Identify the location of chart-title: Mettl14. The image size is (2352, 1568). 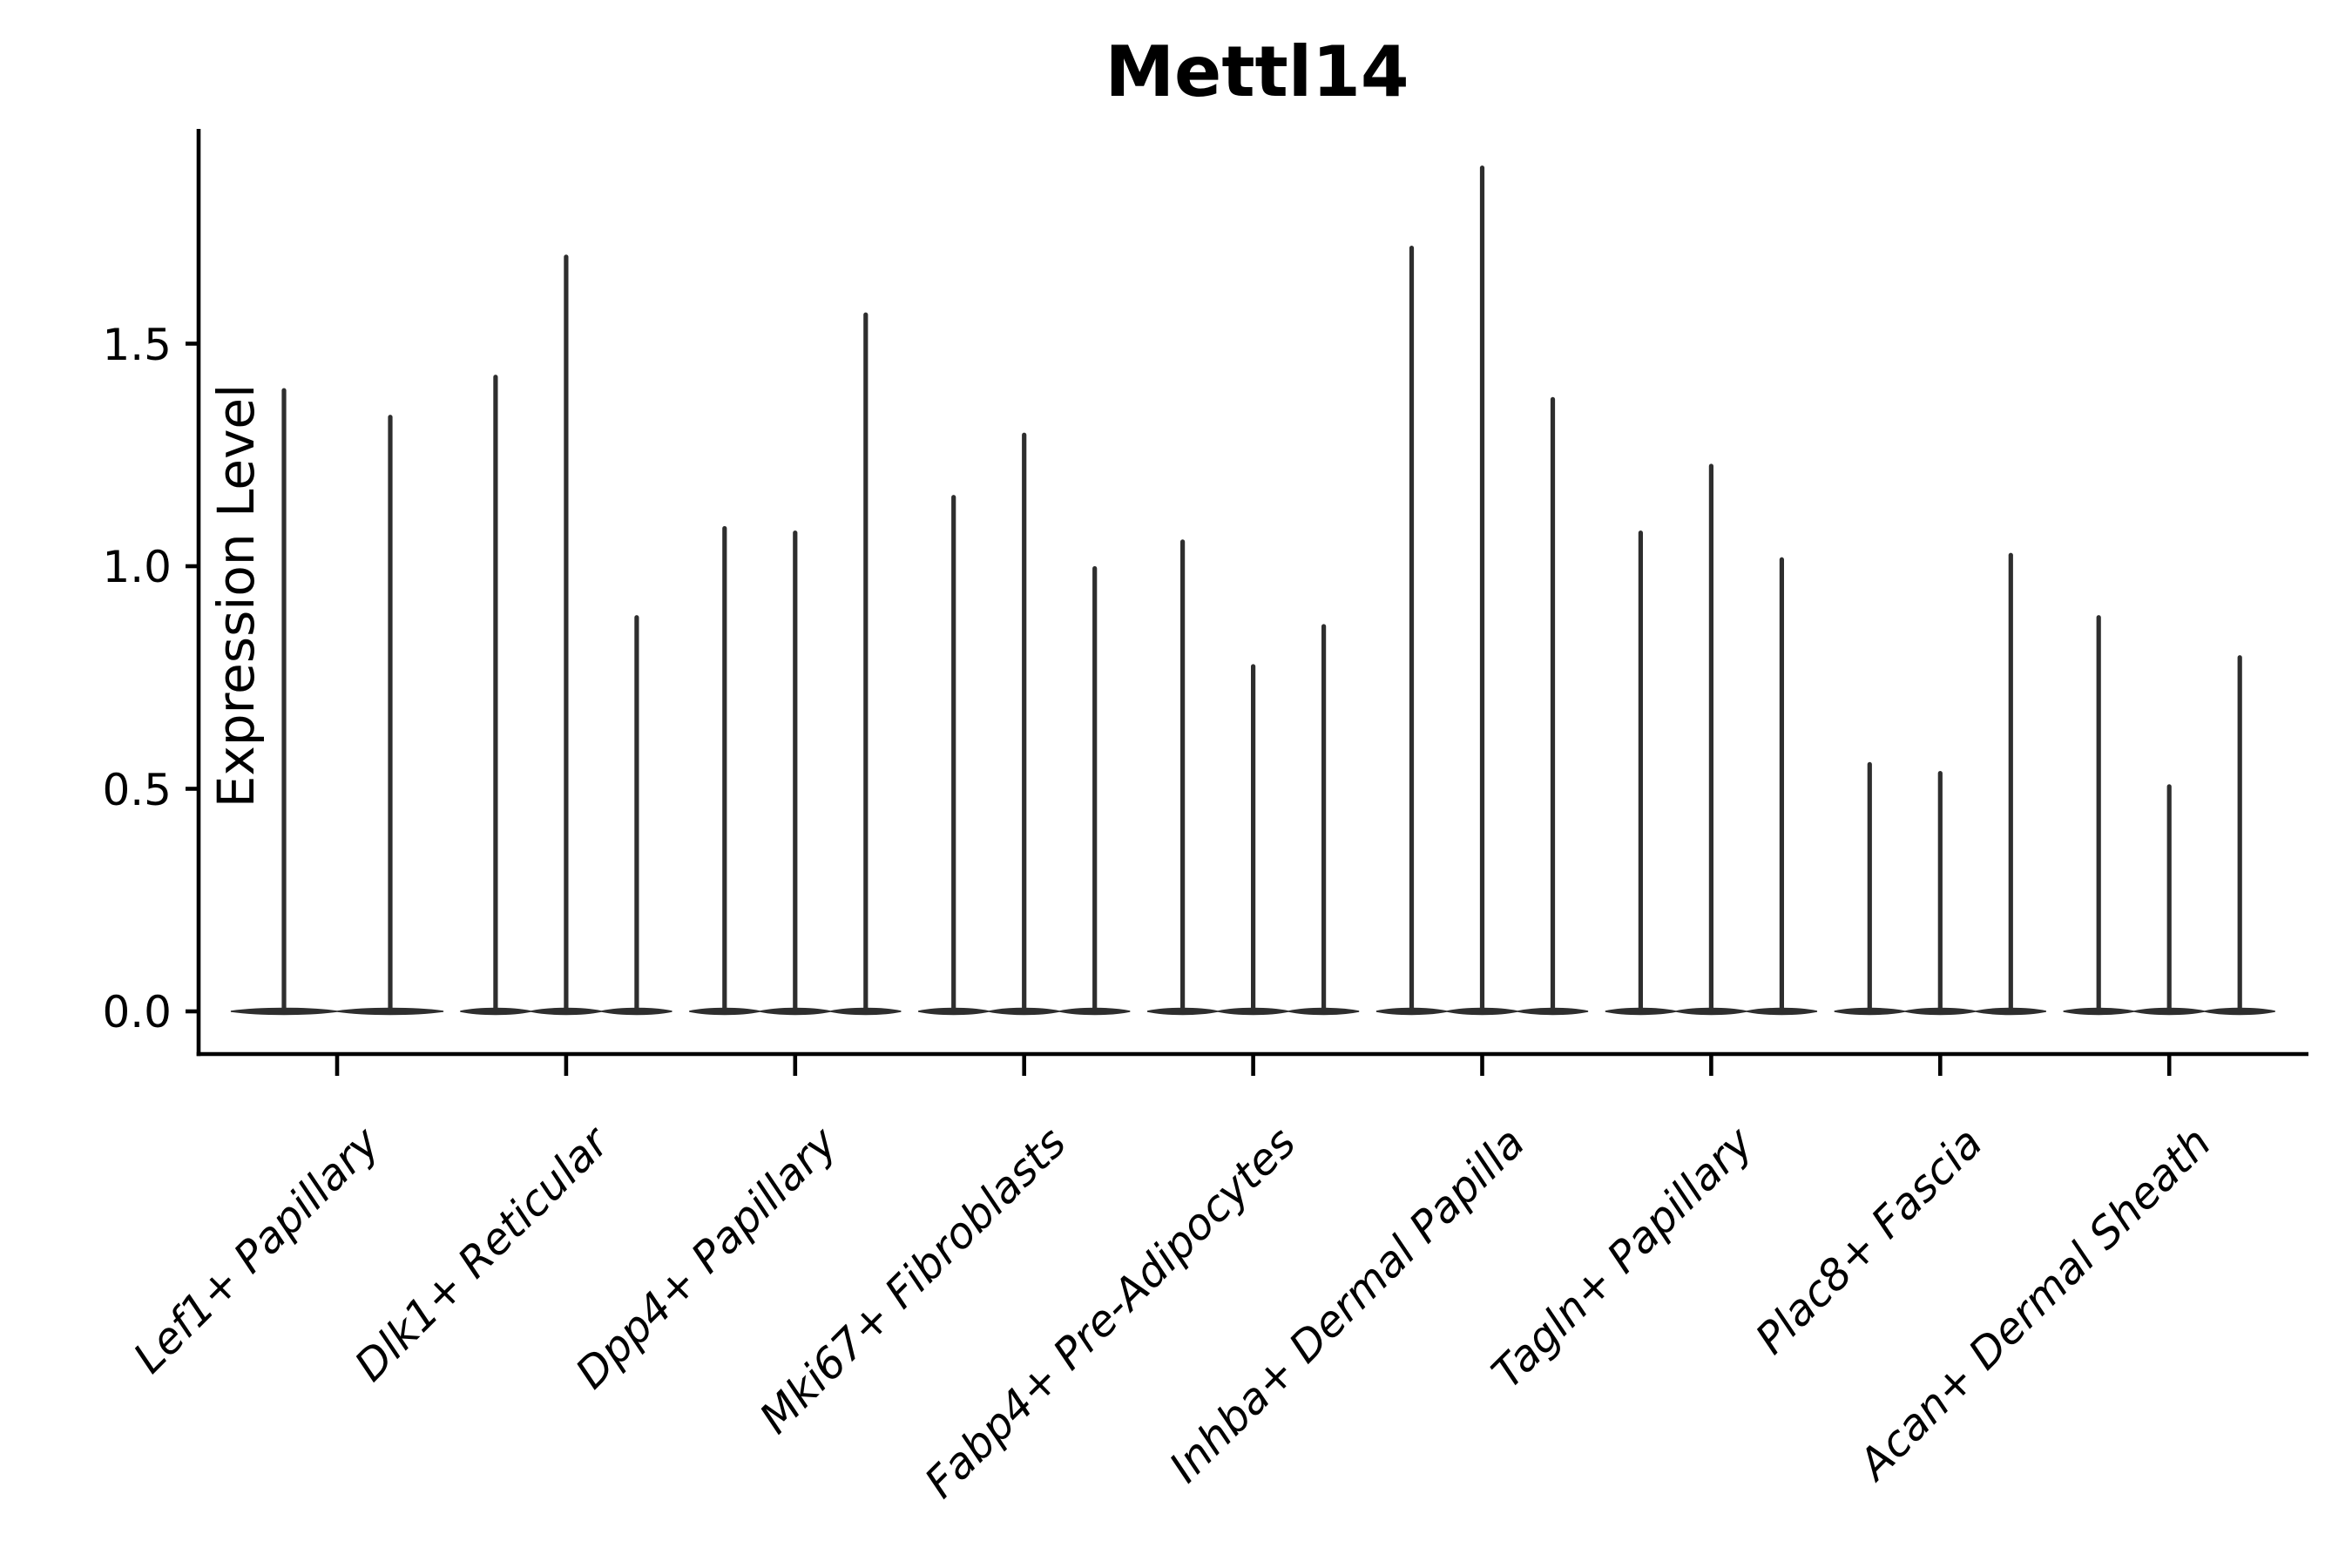
(1257, 71).